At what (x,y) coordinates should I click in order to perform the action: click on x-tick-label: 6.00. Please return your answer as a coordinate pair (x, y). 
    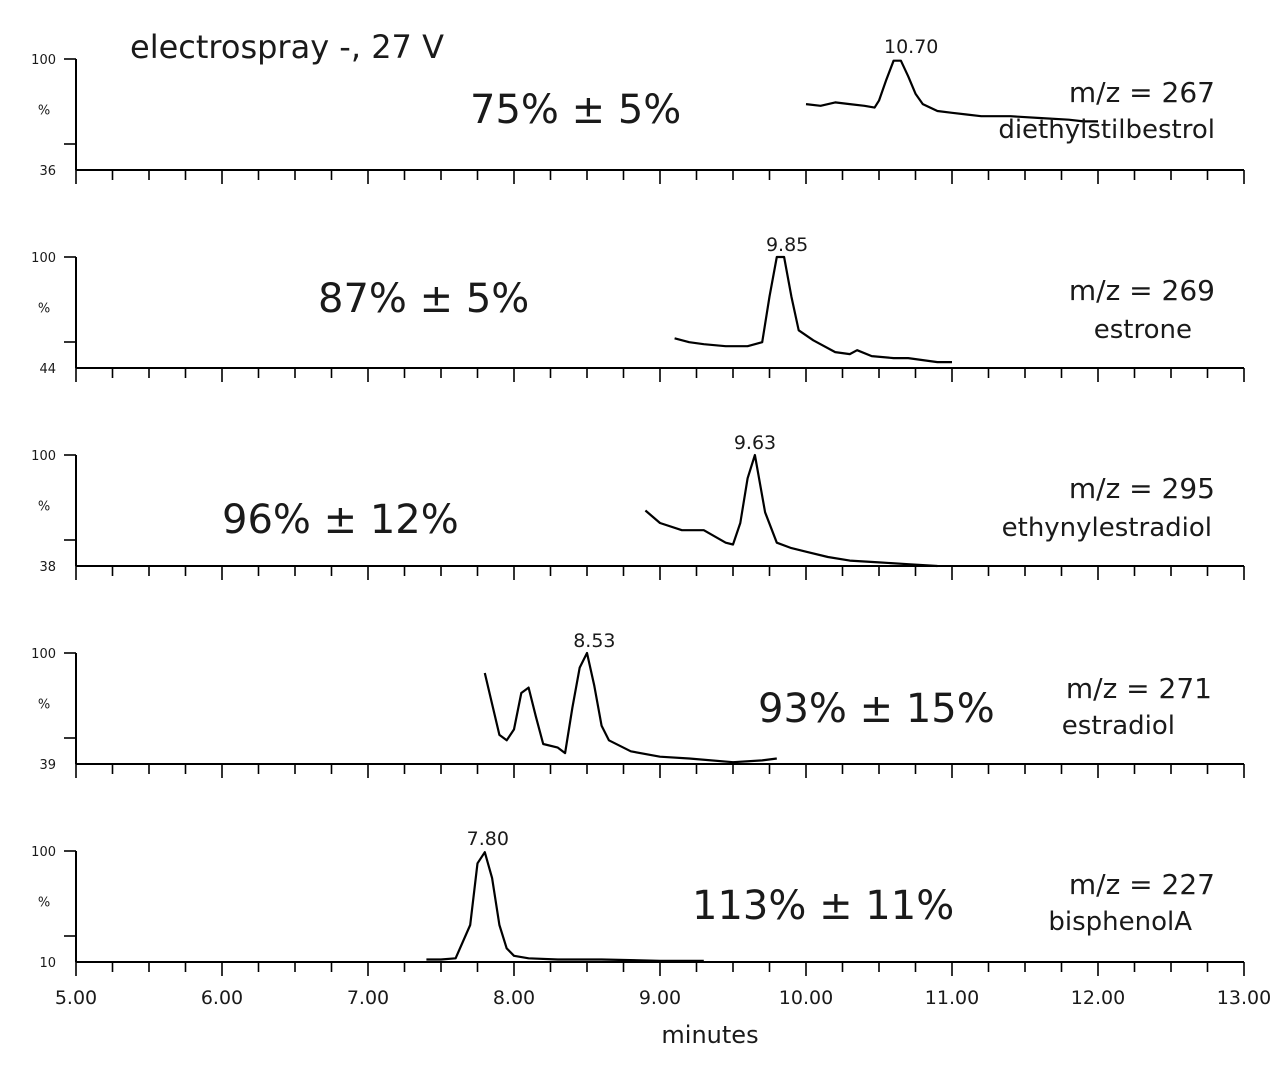
    Looking at the image, I should click on (222, 998).